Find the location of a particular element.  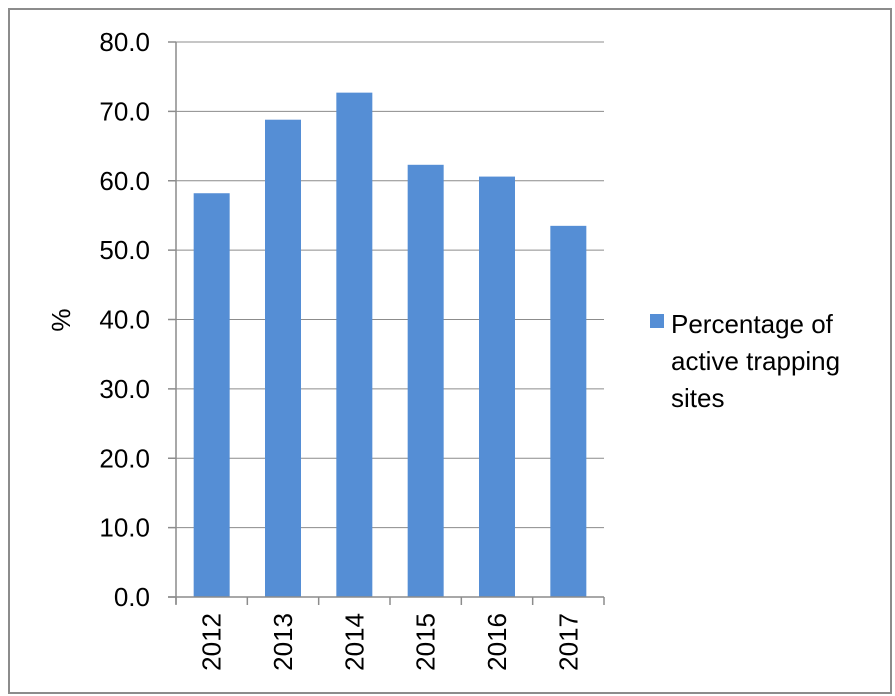

legend-entry-label: Percentage of active trapping sites is located at coordinates (755, 361).